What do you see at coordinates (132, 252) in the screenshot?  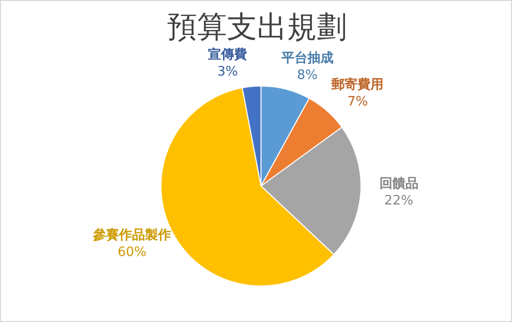 I see `data-label: 60%` at bounding box center [132, 252].